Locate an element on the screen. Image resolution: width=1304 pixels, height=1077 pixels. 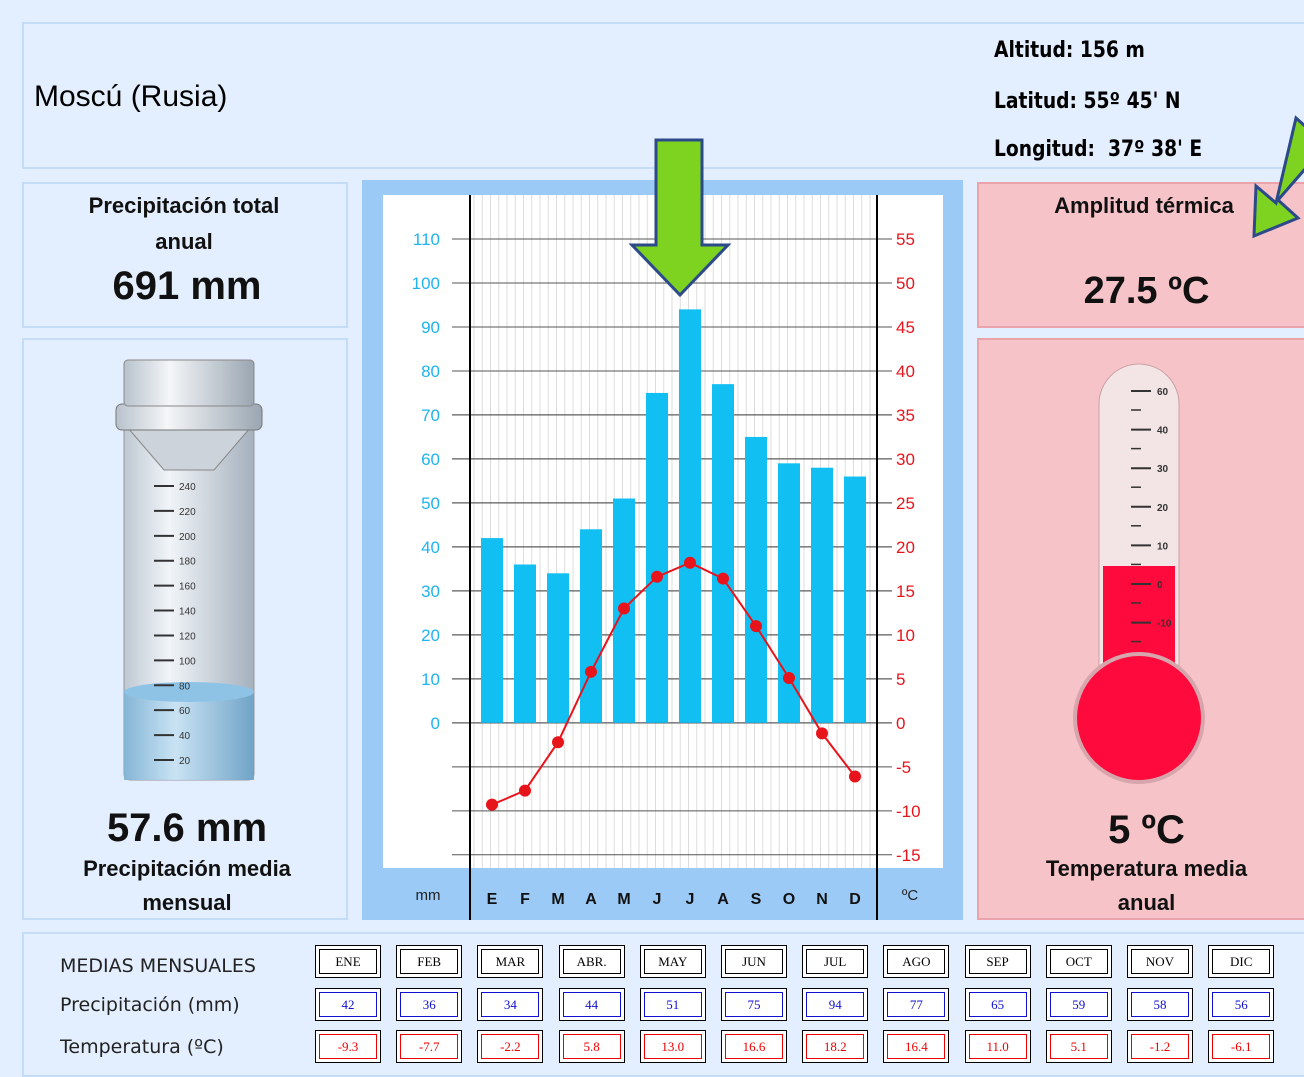
thermo-tick-label: 0 is located at coordinates (1160, 585).